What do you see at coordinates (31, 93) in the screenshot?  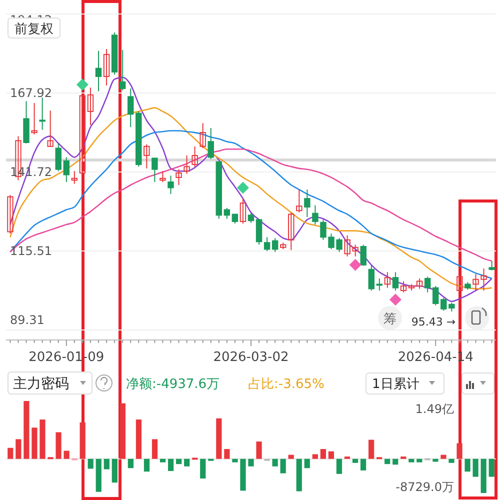 I see `y-tick-label: 167.92` at bounding box center [31, 93].